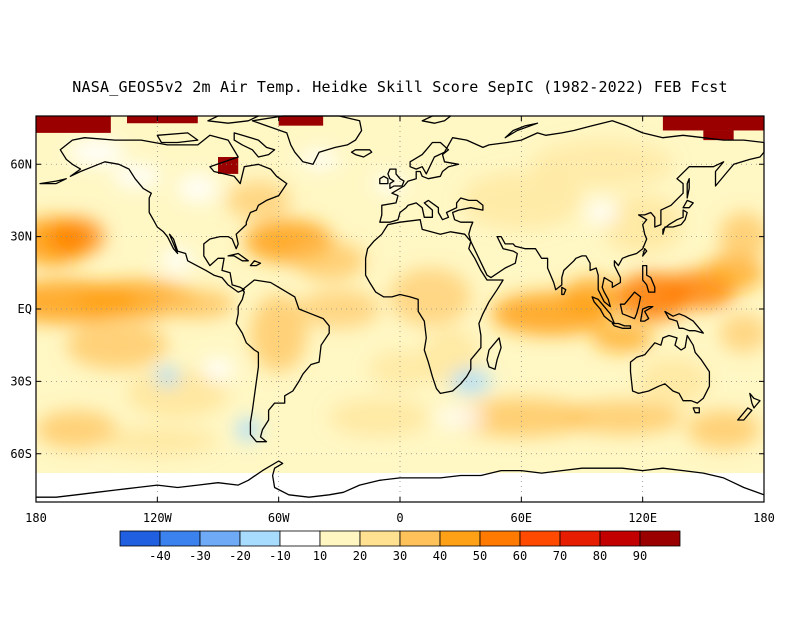  What do you see at coordinates (228, 165) in the screenshot?
I see `hudson-bay-high-skill-patch` at bounding box center [228, 165].